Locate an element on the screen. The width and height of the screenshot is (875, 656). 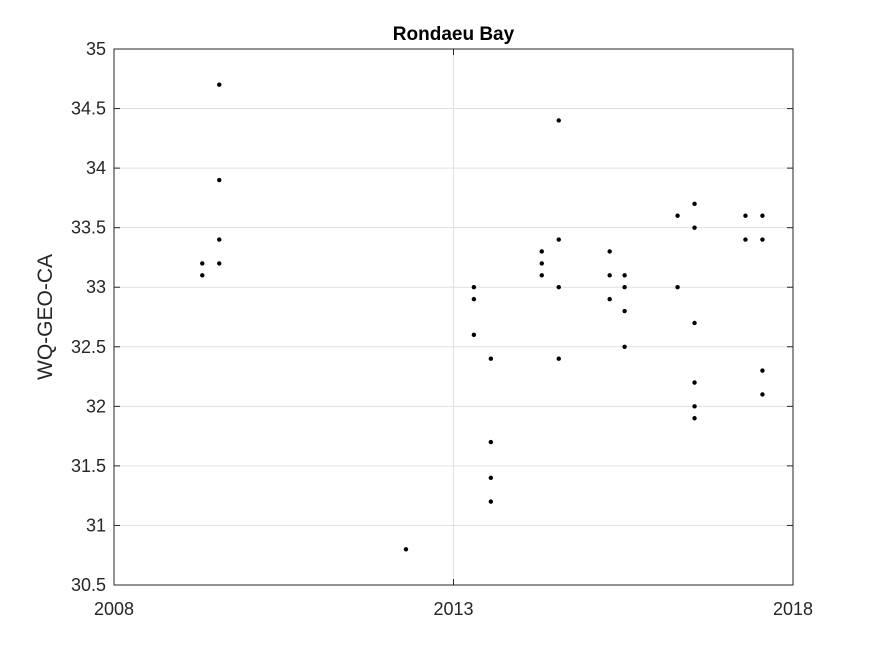
y-tick-label: 31 is located at coordinates (96, 525).